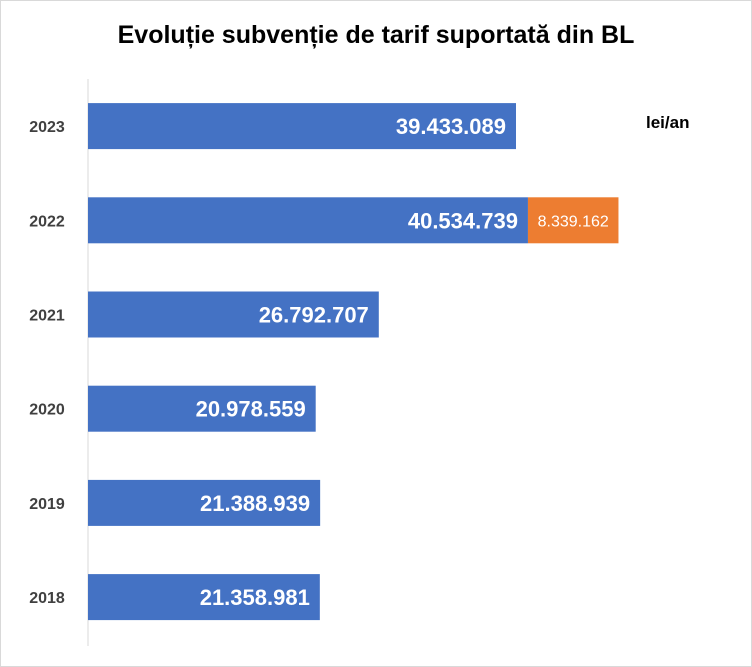 This screenshot has height=667, width=752. What do you see at coordinates (451, 126) in the screenshot?
I see `data-label: 39.433.089` at bounding box center [451, 126].